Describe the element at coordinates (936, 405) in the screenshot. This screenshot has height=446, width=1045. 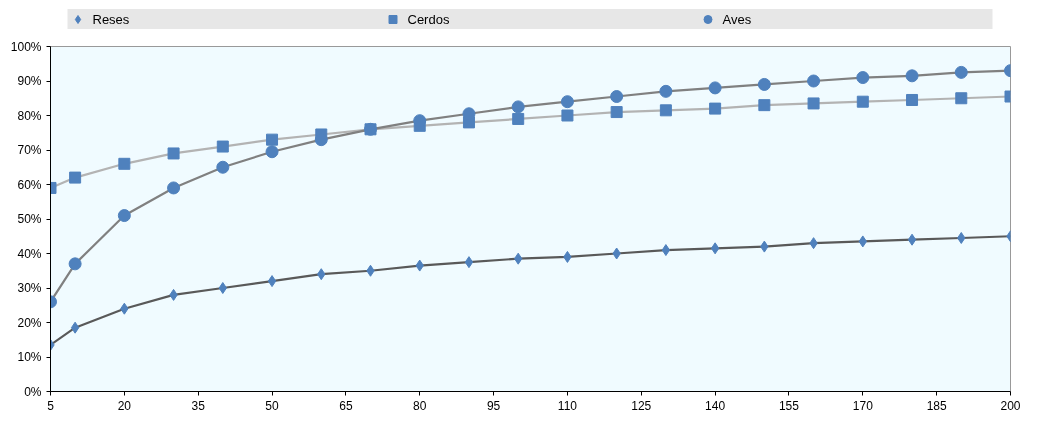
I see `x-tick-label: 185` at that location.